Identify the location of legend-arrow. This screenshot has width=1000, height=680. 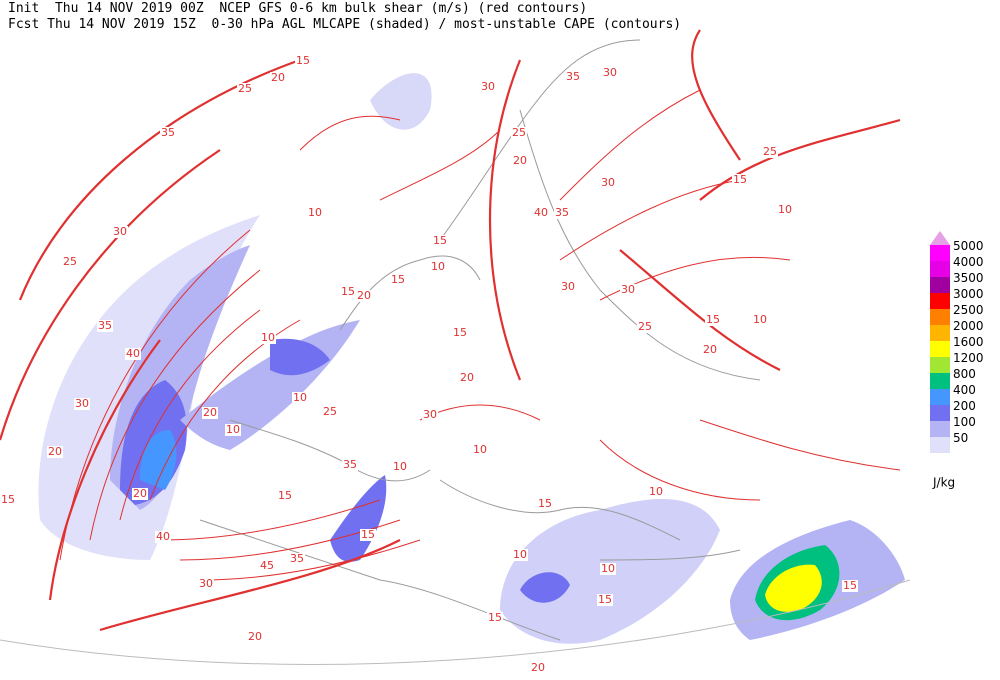
(940, 238).